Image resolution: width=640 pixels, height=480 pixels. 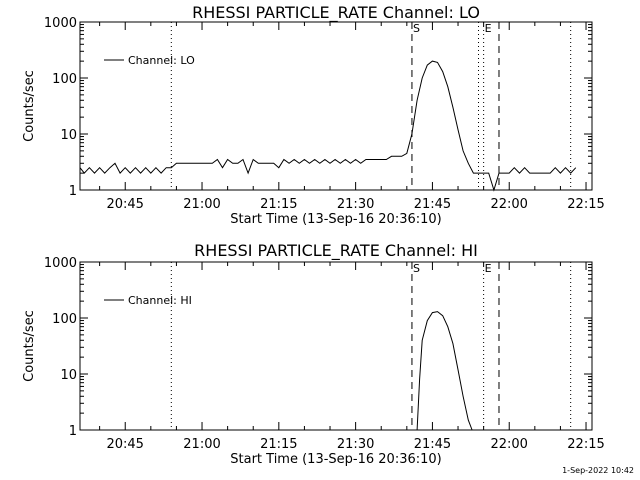 I want to click on legend-label: Channel: LO, so click(x=161, y=60).